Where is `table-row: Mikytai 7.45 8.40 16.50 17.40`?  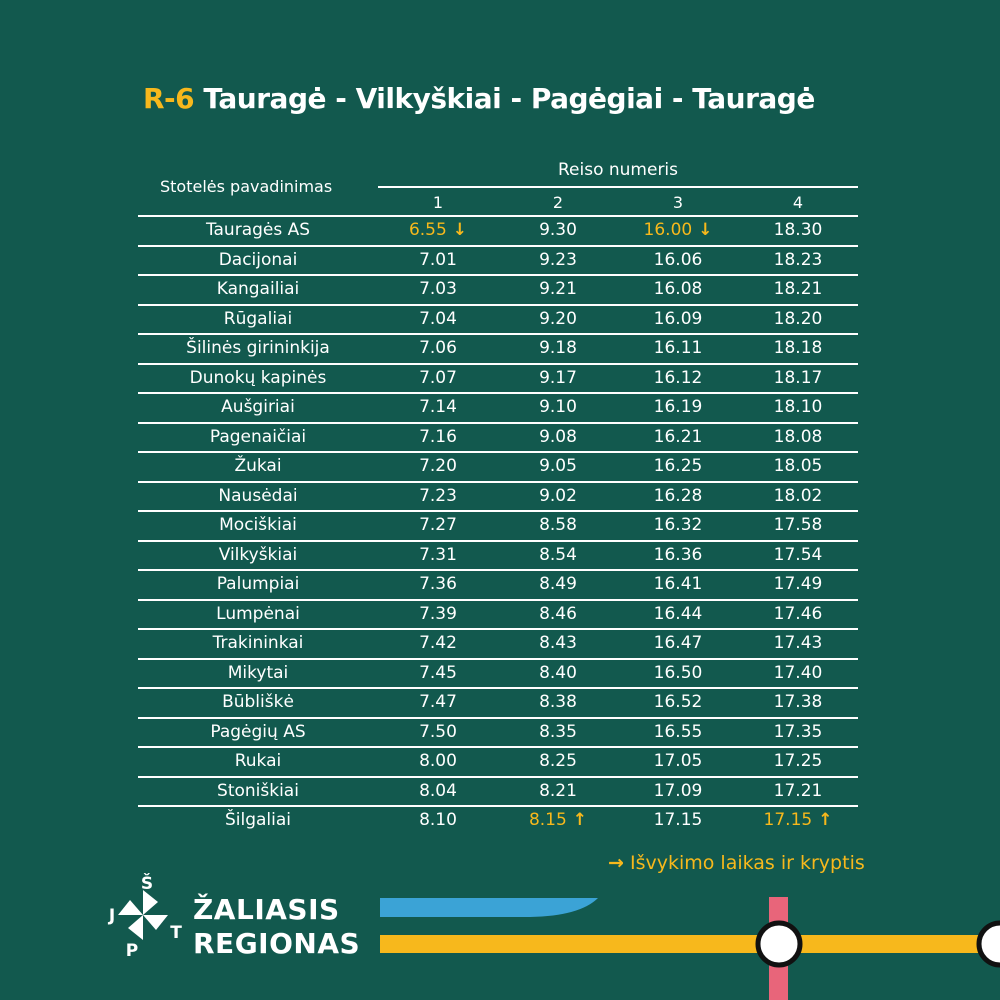 table-row: Mikytai 7.45 8.40 16.50 17.40 is located at coordinates (498, 672).